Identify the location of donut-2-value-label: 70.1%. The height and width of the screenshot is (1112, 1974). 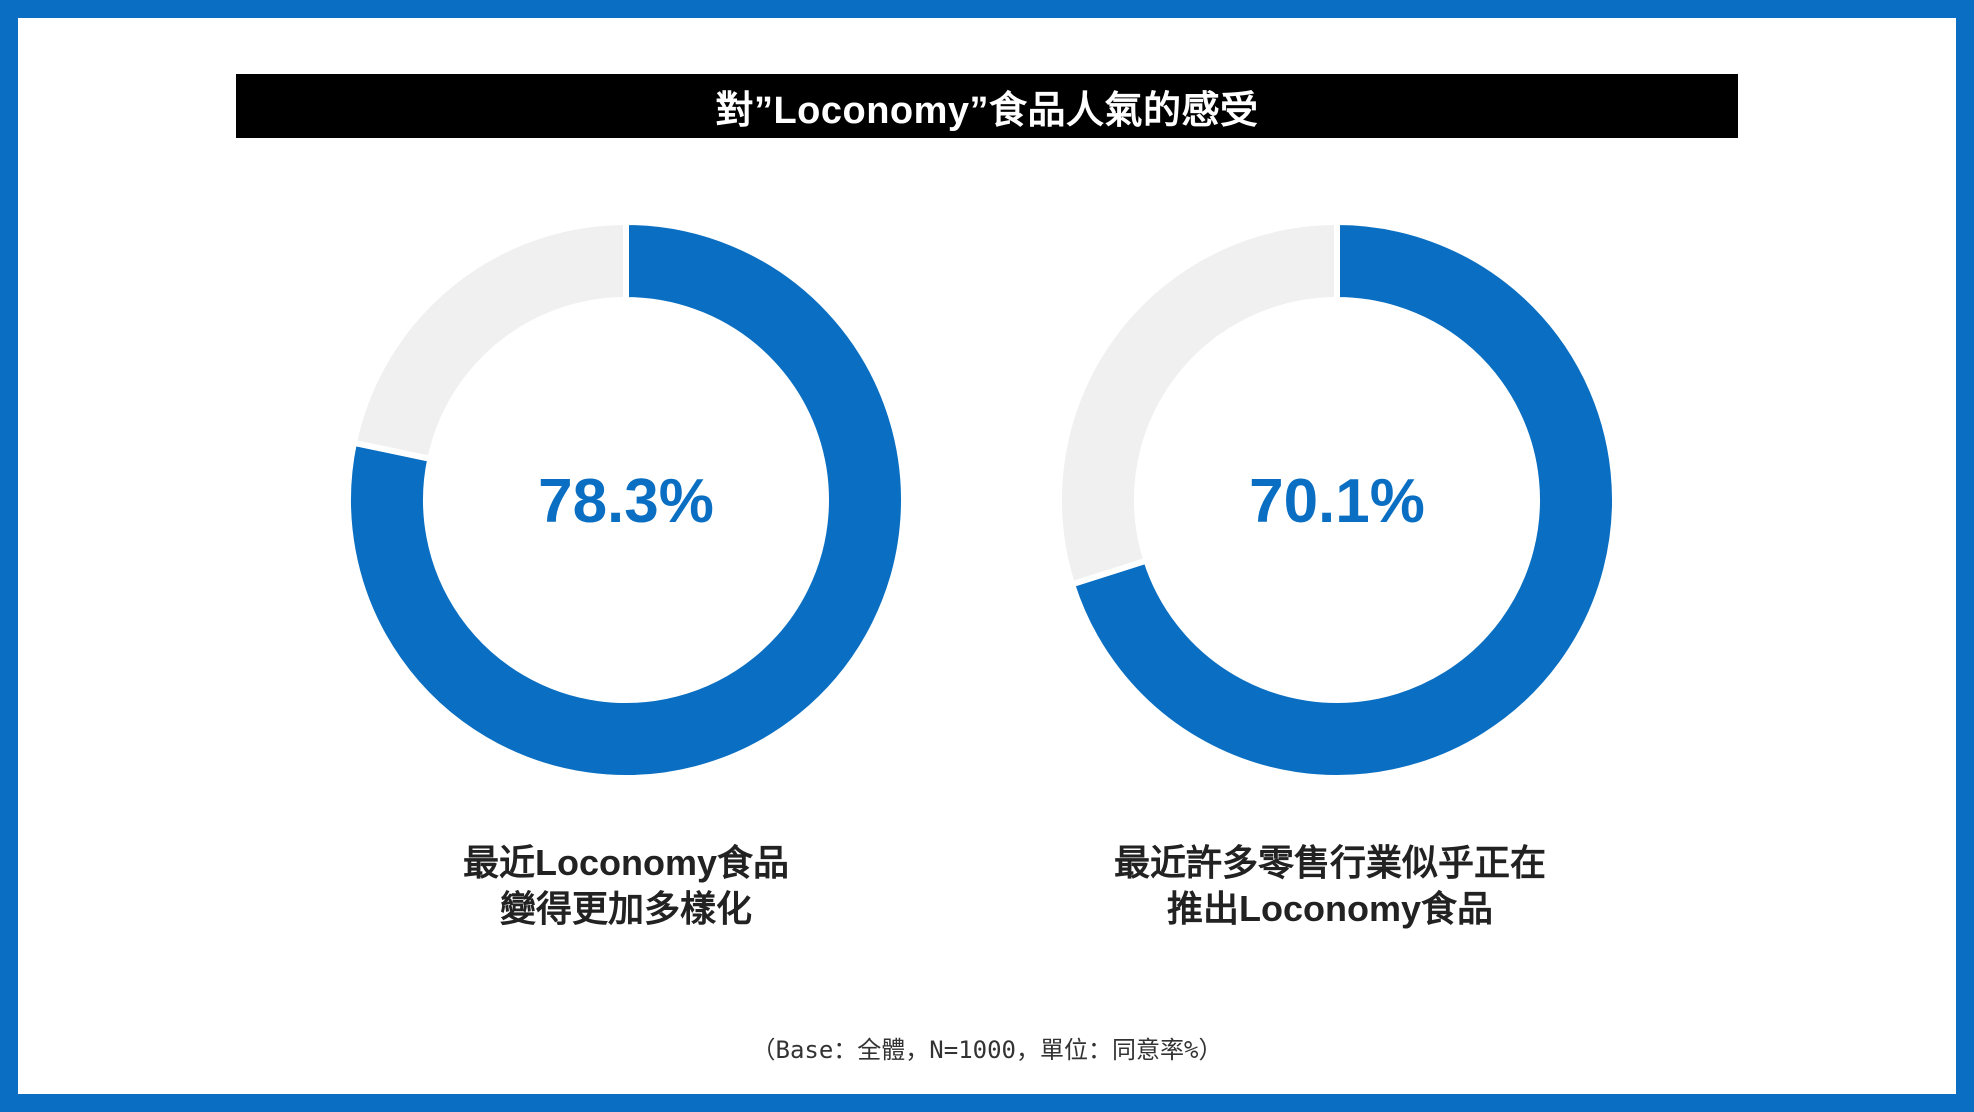
(1337, 501).